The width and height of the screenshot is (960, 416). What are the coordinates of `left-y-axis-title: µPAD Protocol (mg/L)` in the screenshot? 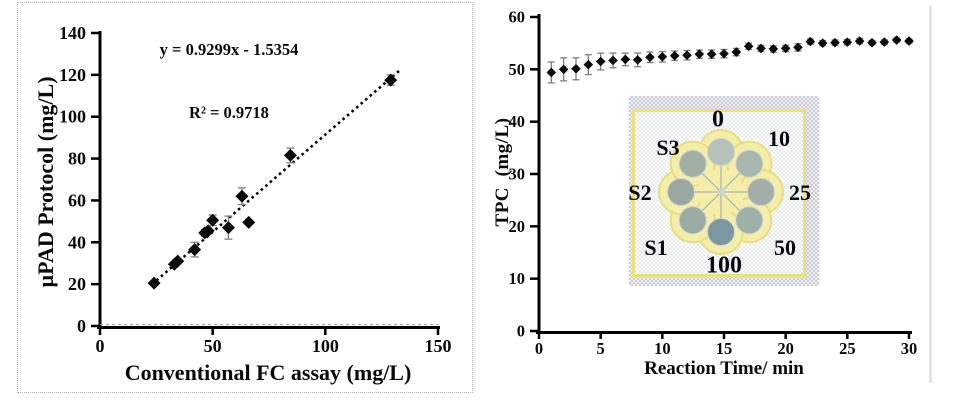 It's located at (45, 182).